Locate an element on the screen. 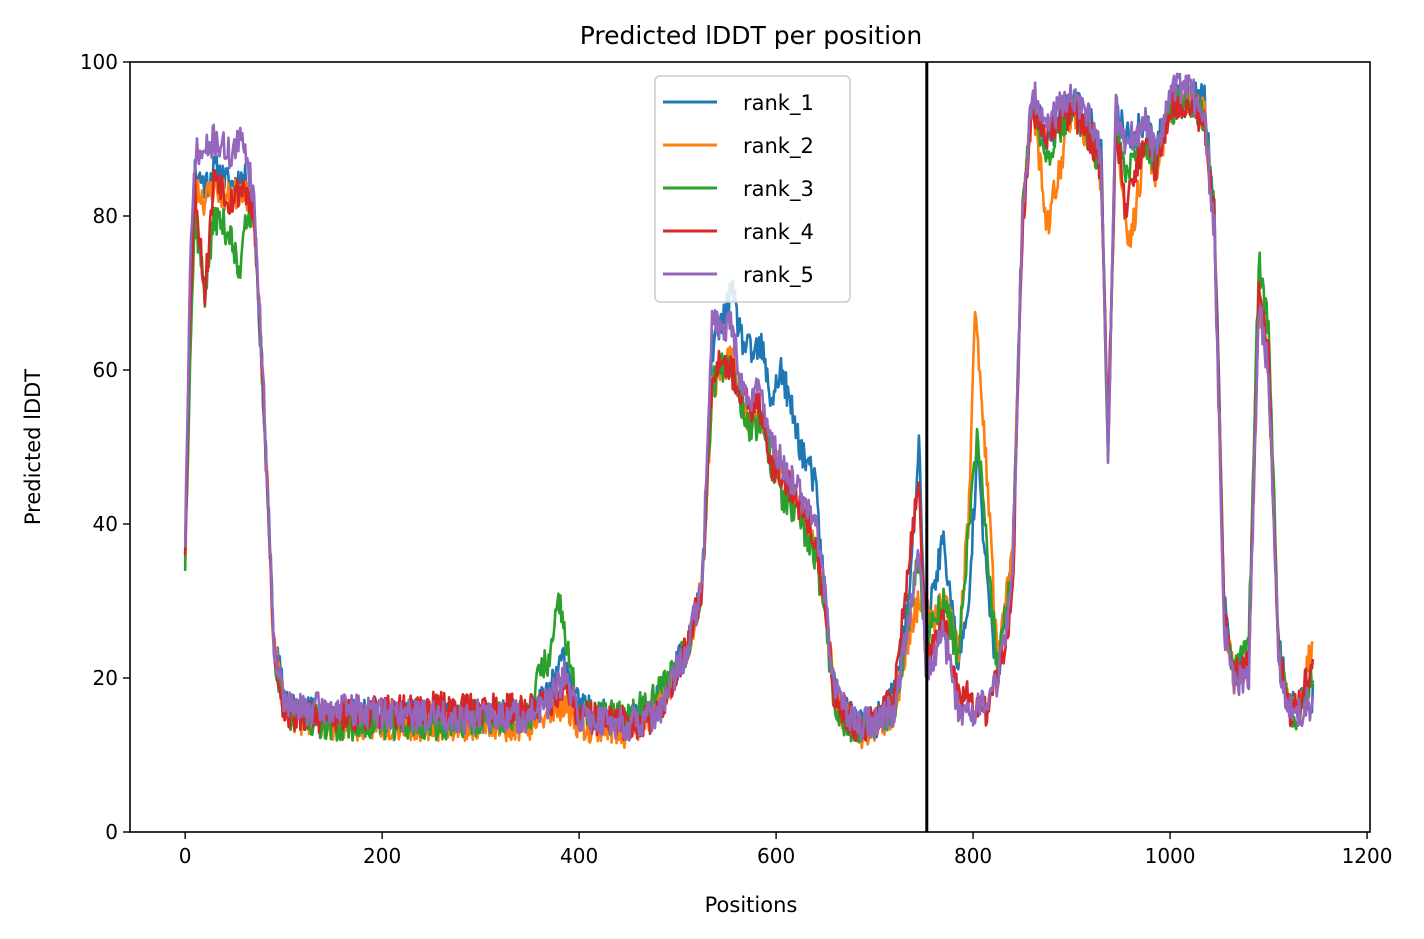 This screenshot has width=1424, height=939. x-tick-label: 0 is located at coordinates (185, 856).